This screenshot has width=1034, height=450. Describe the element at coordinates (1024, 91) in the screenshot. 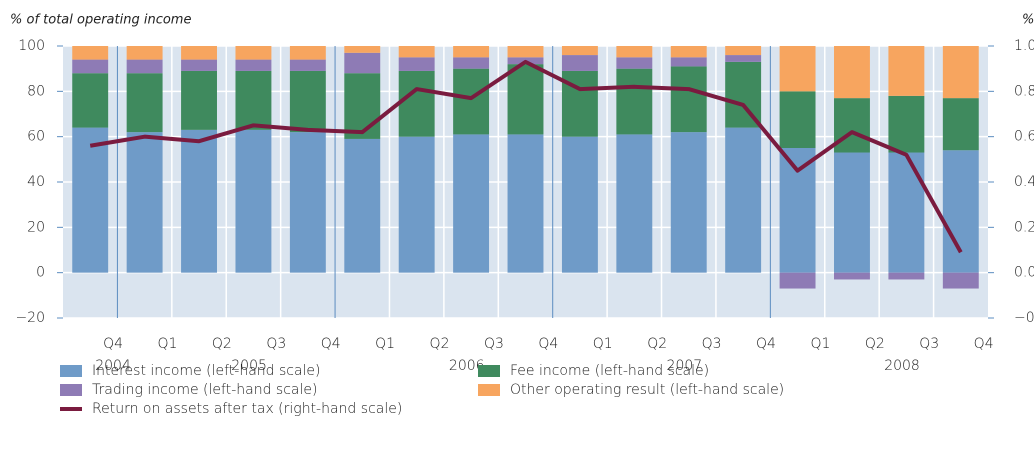

I see `y2-tick-label: 0.8` at that location.